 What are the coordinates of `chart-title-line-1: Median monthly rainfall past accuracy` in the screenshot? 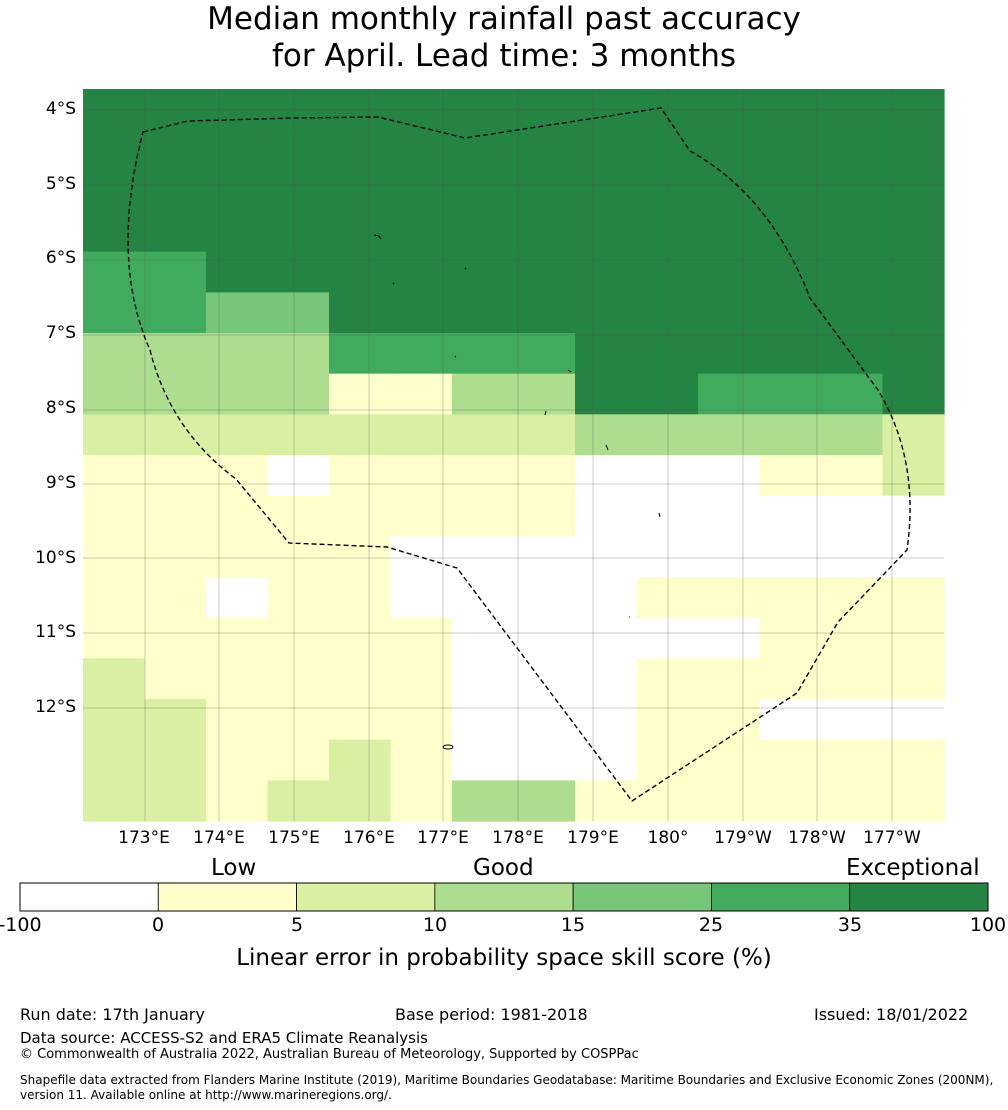 It's located at (504, 19).